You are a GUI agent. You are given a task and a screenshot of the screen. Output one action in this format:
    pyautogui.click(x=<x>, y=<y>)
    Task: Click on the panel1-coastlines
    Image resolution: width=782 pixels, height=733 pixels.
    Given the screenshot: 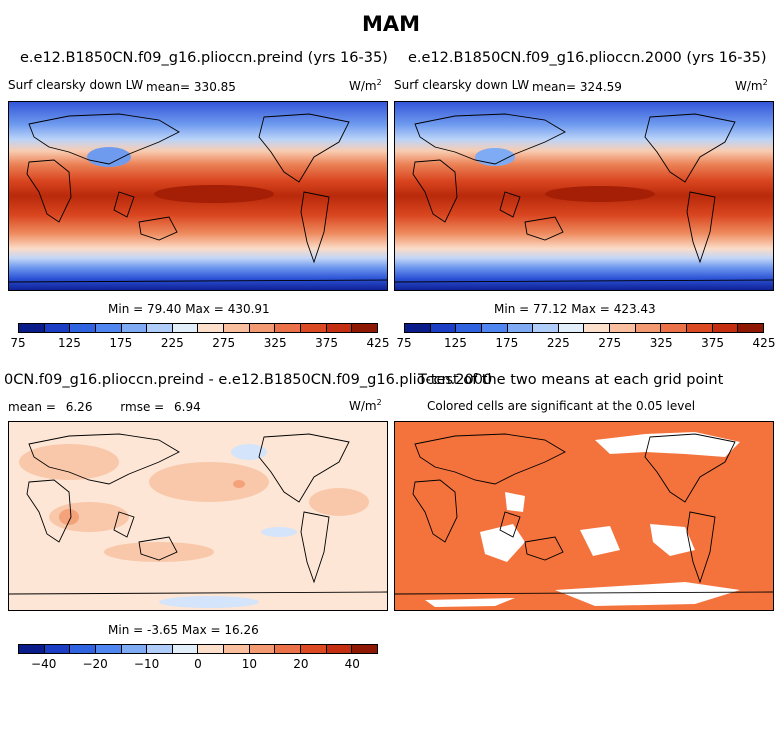 What is the action you would take?
    pyautogui.click(x=198, y=198)
    